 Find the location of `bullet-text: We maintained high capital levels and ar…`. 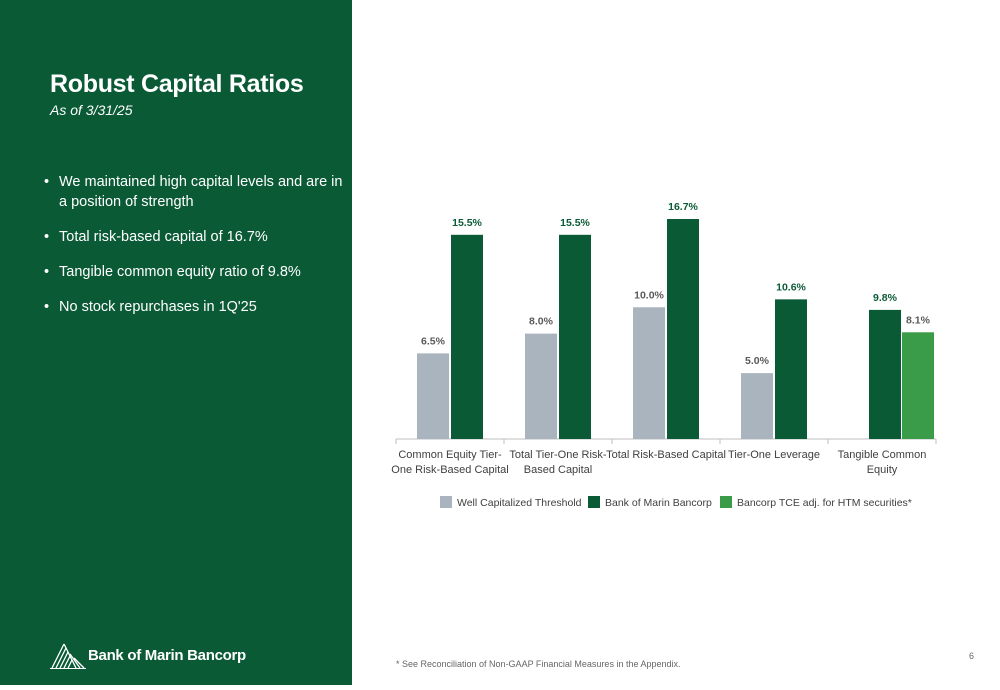

bullet-text: We maintained high capital levels and ar… is located at coordinates (201, 192).